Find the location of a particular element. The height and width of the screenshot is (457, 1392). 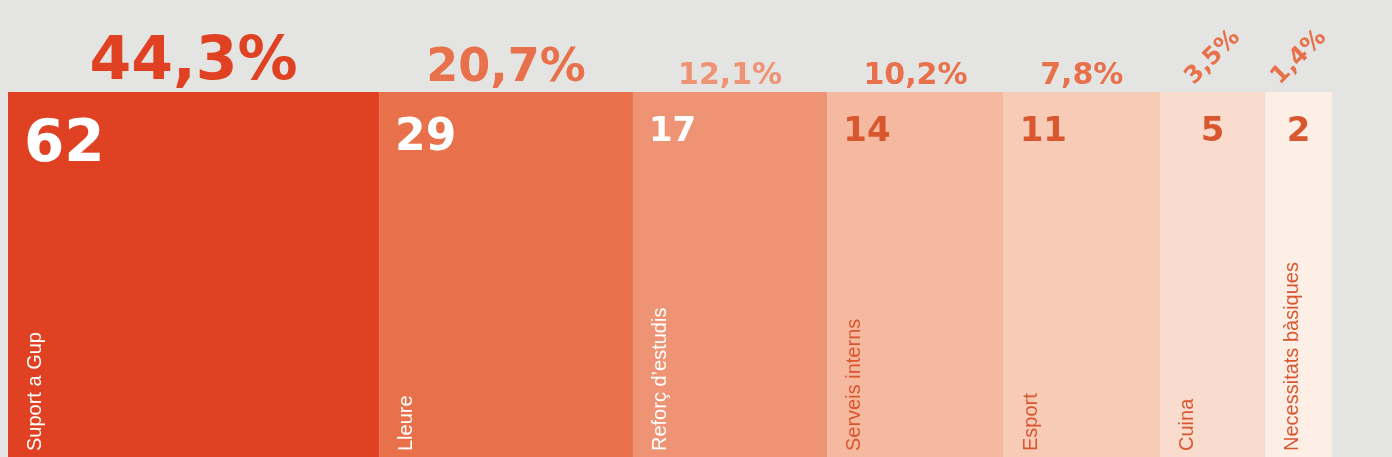

category-label: Reforç d’estudis is located at coordinates (658, 379).